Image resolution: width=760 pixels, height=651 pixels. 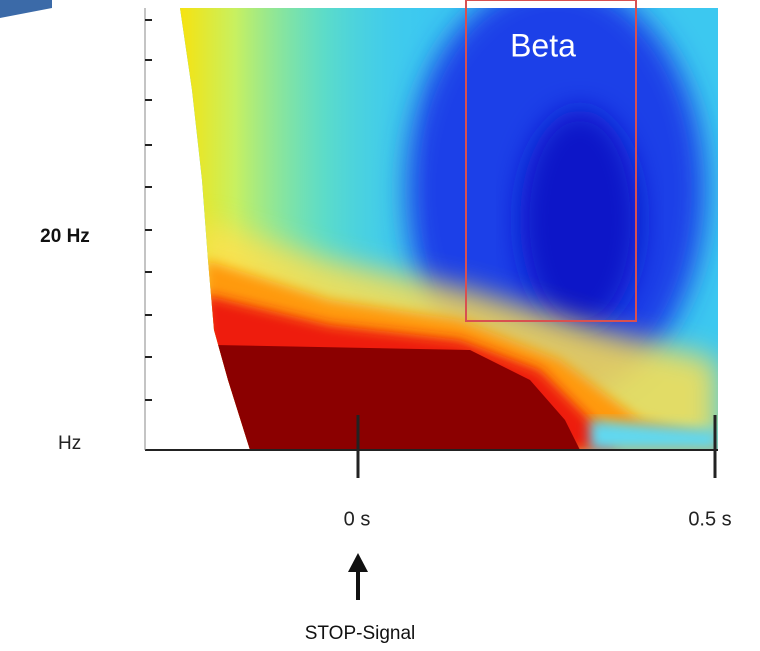 I want to click on beta-box, so click(x=551, y=161).